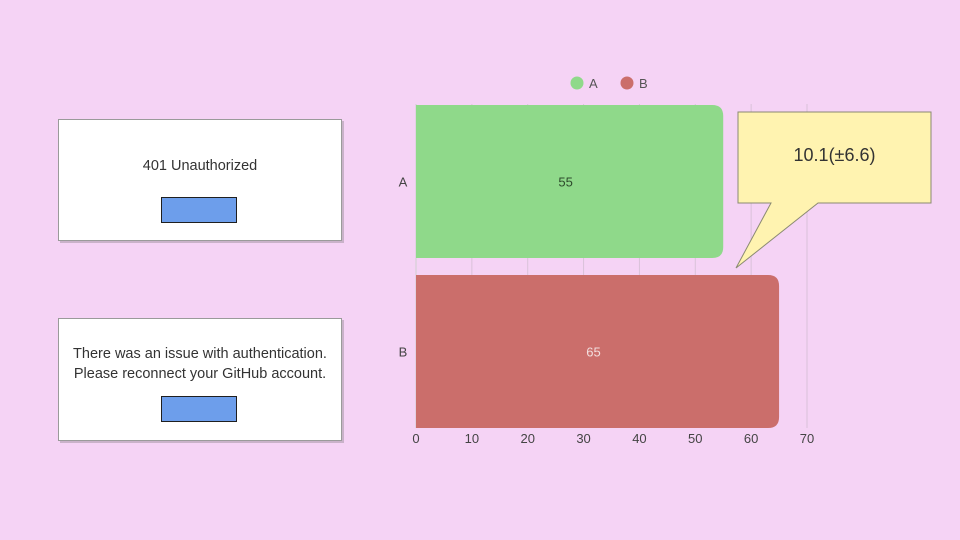 The height and width of the screenshot is (540, 960). I want to click on category-label: A, so click(403, 182).